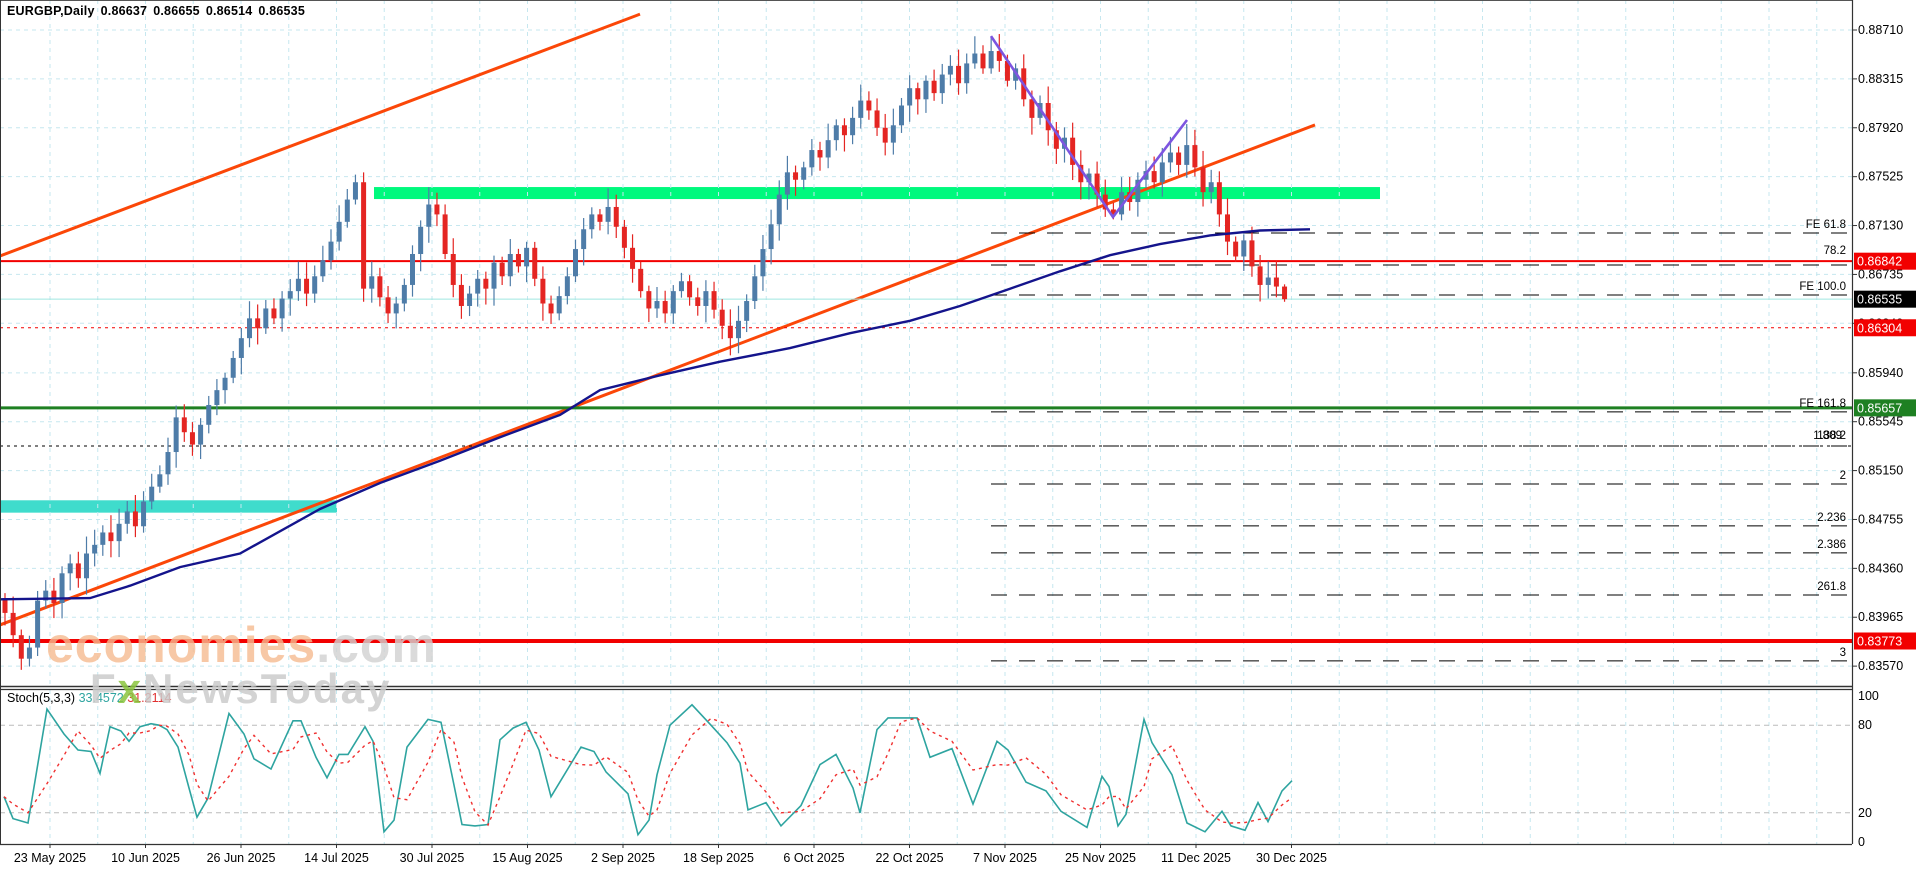 The height and width of the screenshot is (874, 1916). What do you see at coordinates (145, 858) in the screenshot?
I see `svg-text: 10 Jun 2025` at bounding box center [145, 858].